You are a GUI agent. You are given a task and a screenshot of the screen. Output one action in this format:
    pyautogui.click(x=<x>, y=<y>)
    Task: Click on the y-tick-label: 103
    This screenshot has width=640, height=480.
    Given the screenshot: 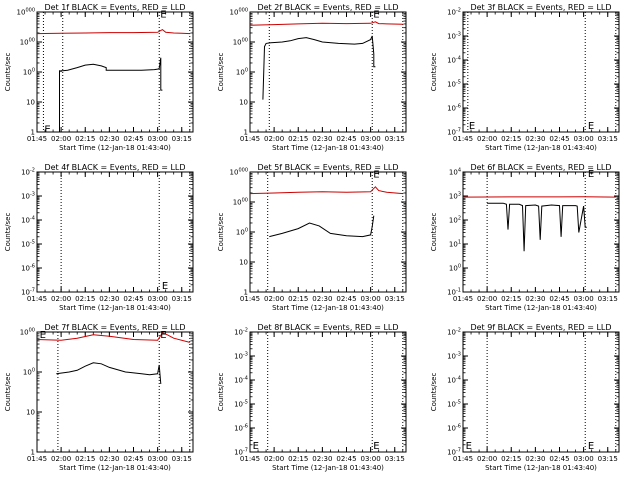 What is the action you would take?
    pyautogui.click(x=455, y=196)
    